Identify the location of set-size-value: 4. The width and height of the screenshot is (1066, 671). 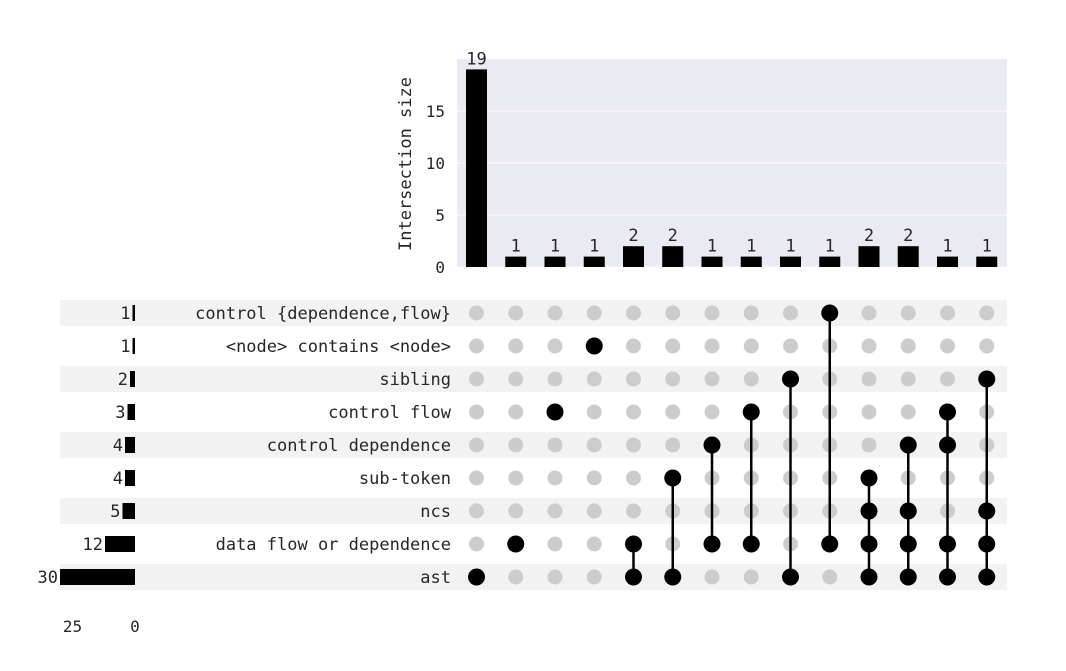
(118, 446).